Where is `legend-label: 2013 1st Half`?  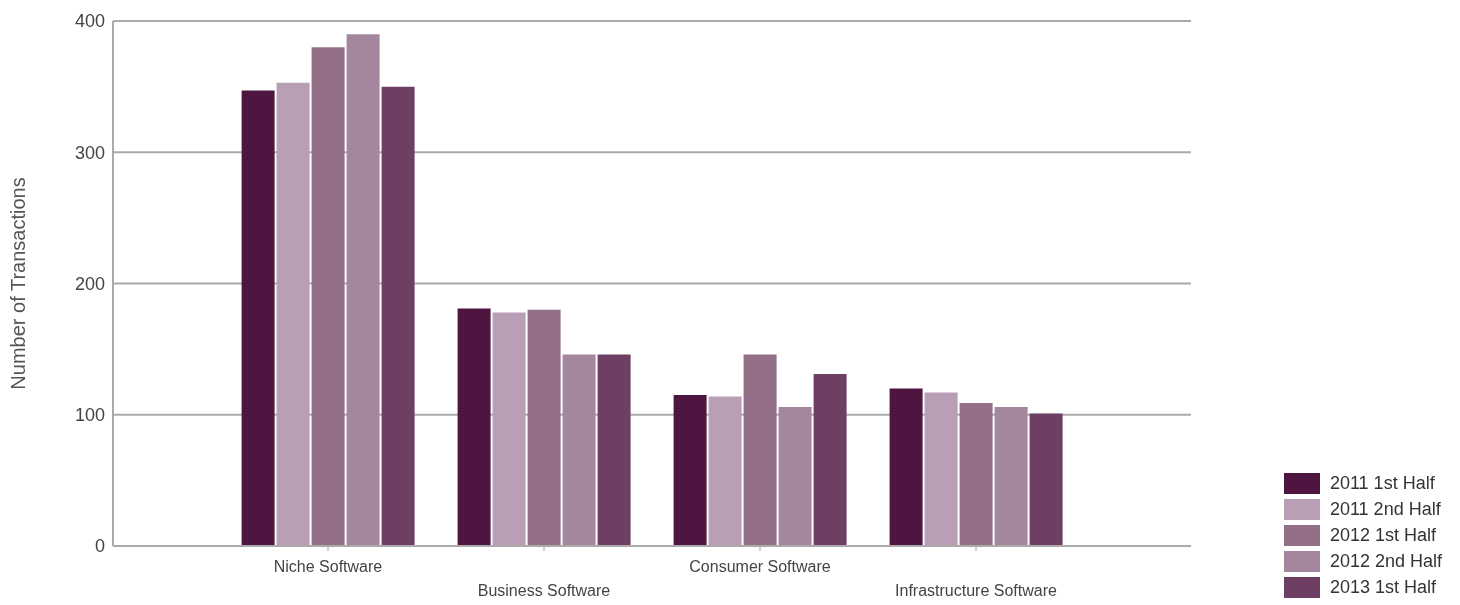 legend-label: 2013 1st Half is located at coordinates (1382, 587).